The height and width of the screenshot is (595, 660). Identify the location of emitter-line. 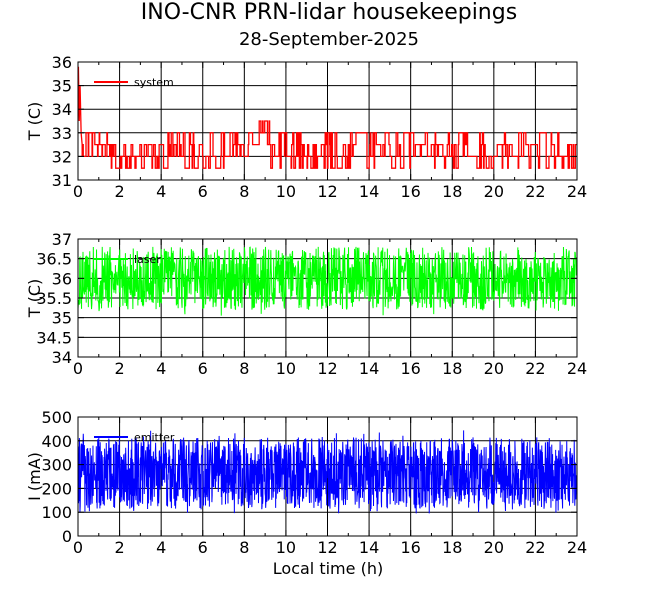
(327, 472).